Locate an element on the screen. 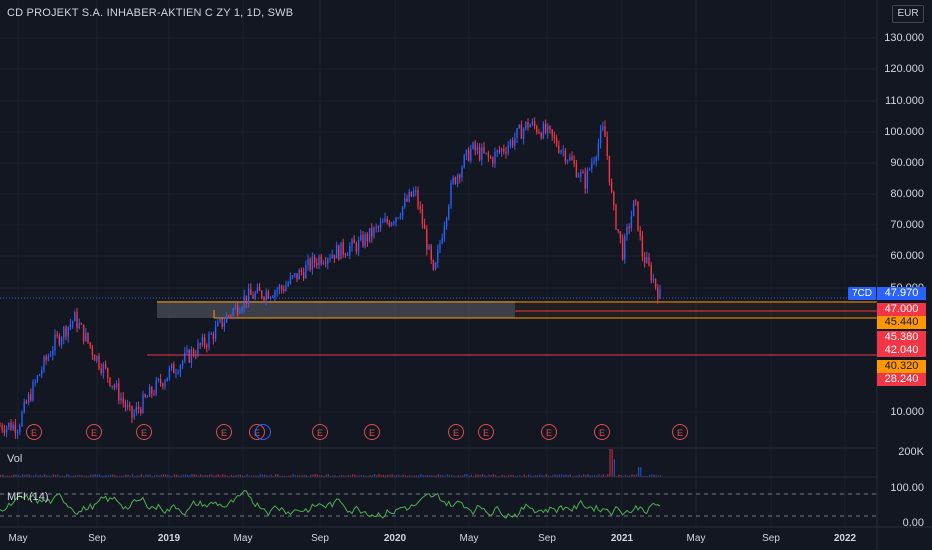 The height and width of the screenshot is (550, 932). earnings-marker-icon is located at coordinates (263, 432).